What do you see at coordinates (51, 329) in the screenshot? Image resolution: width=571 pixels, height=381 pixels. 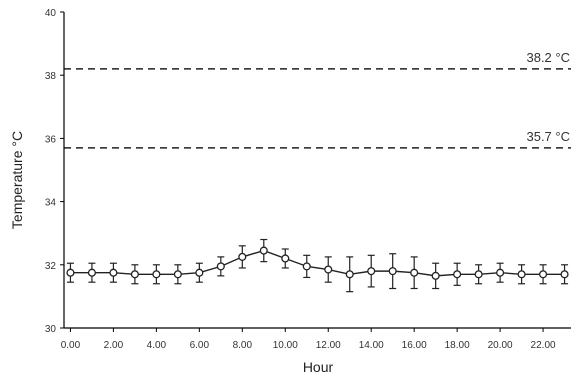 I see `y-tick-label: 30` at bounding box center [51, 329].